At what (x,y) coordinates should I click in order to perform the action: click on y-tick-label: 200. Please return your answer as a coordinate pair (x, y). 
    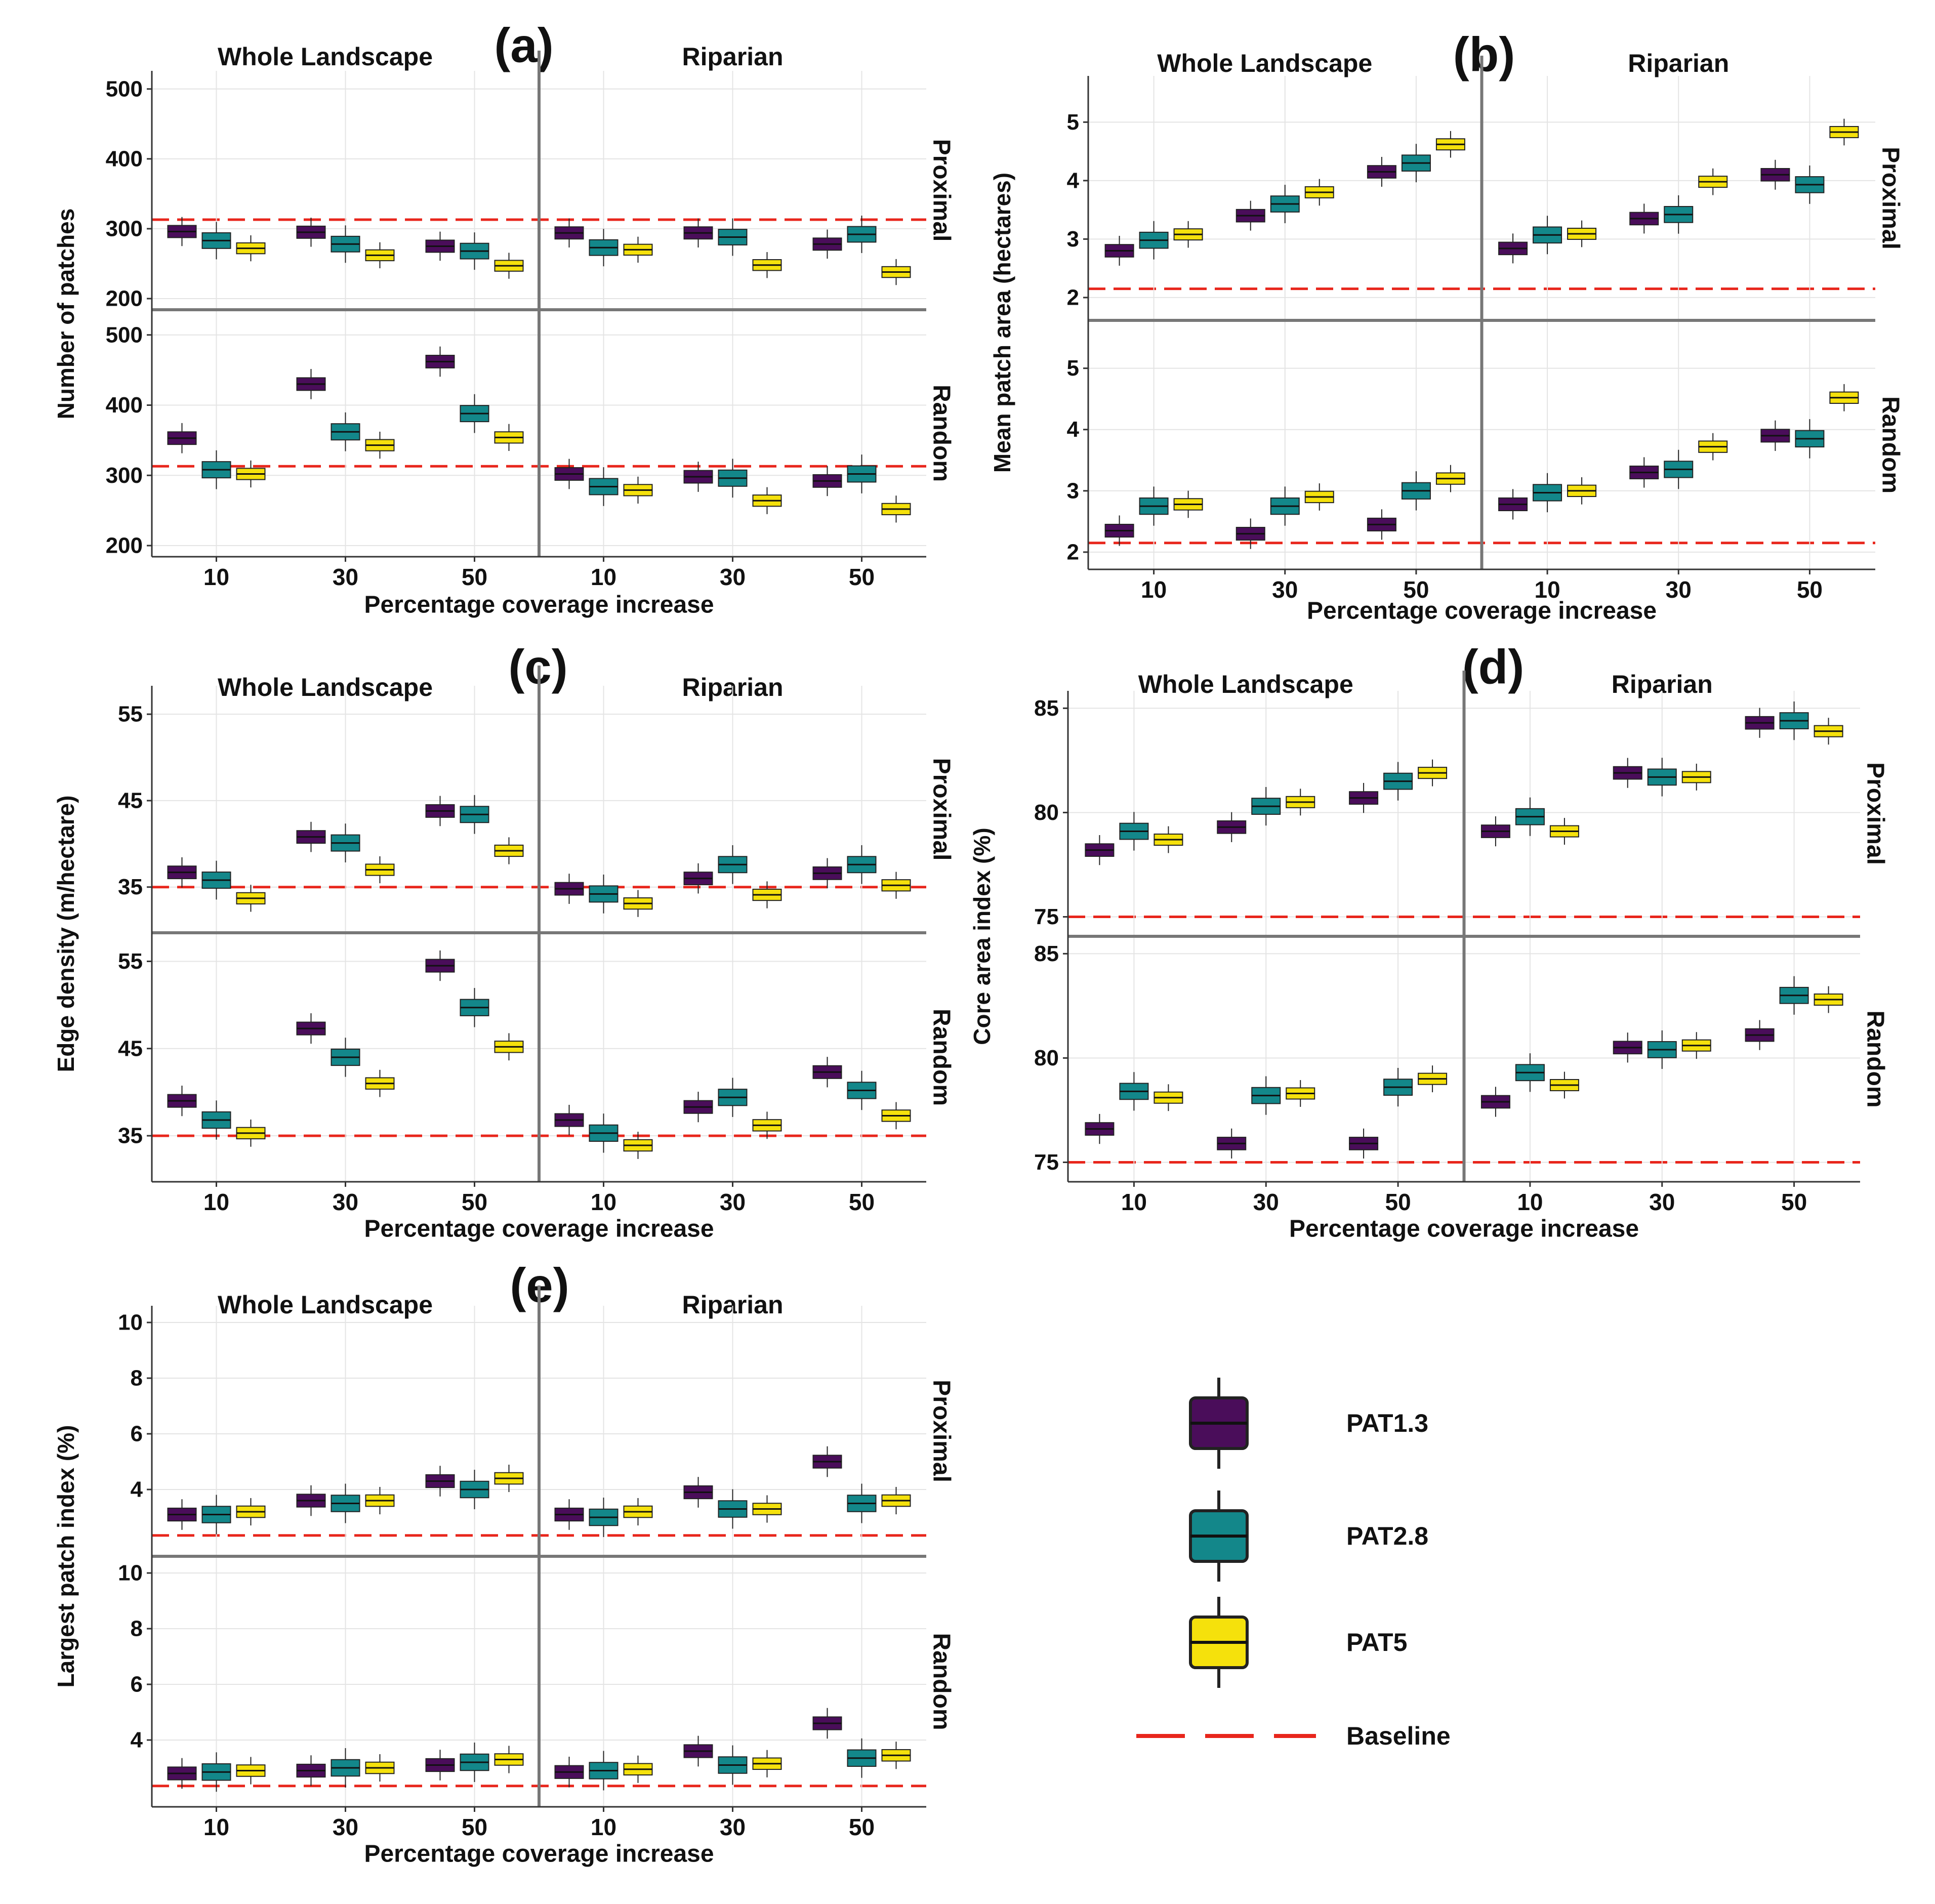
    Looking at the image, I should click on (124, 545).